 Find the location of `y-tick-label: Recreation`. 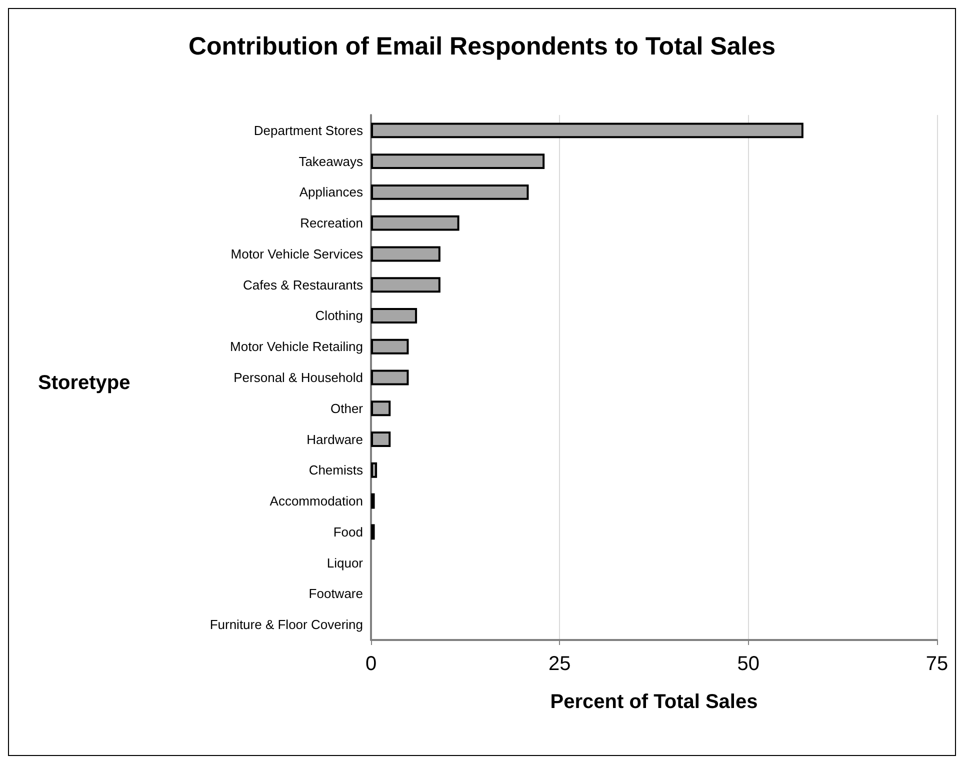

y-tick-label: Recreation is located at coordinates (331, 223).